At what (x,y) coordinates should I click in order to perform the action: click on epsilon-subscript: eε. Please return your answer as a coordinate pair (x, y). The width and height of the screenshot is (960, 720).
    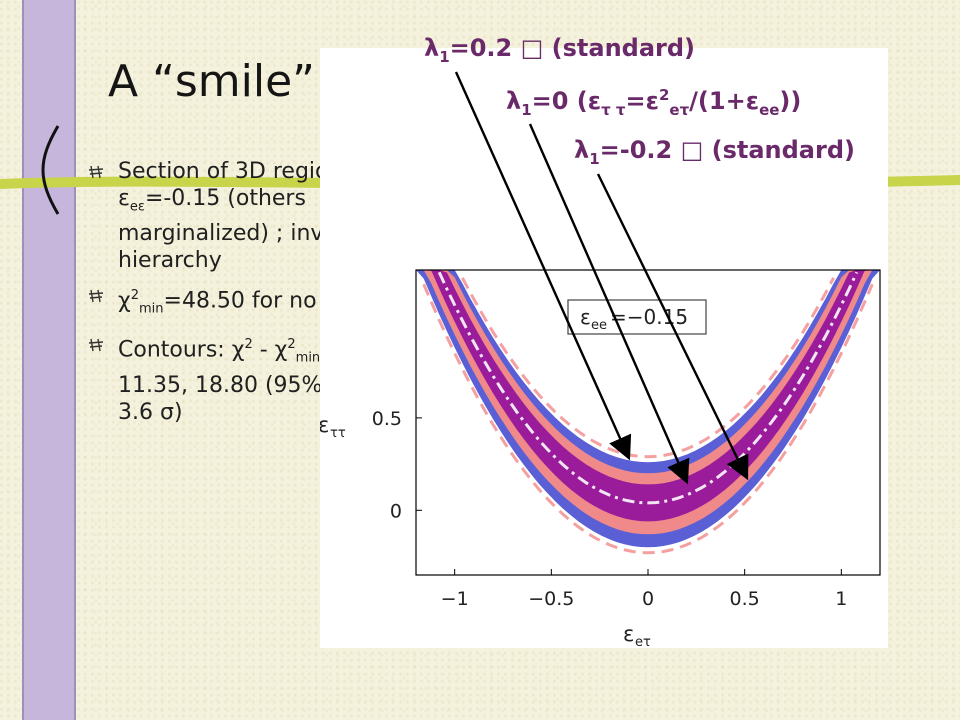
    Looking at the image, I should click on (137, 207).